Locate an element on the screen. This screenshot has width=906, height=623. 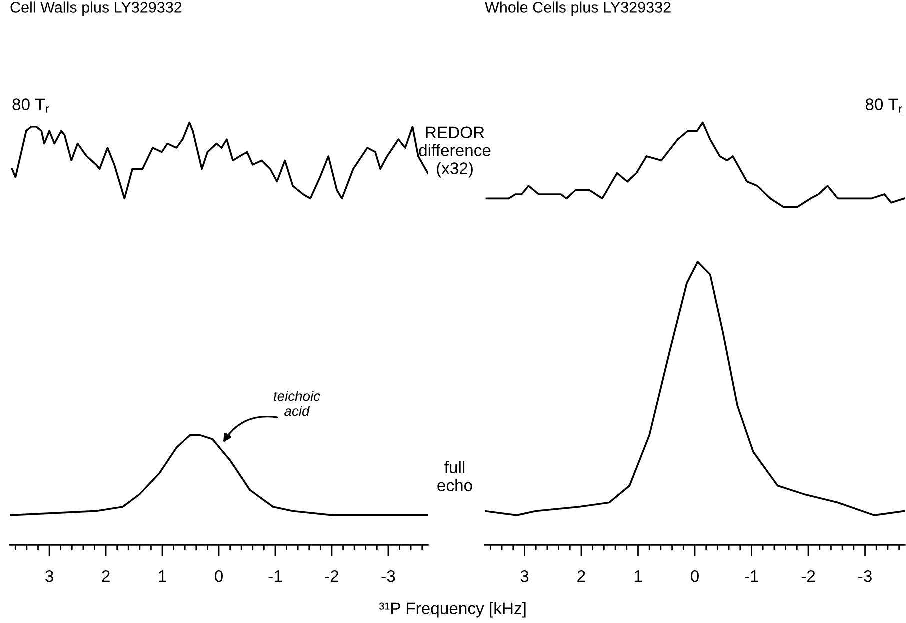
chart-title: Cell Walls plus LY329332 is located at coordinates (96, 9).